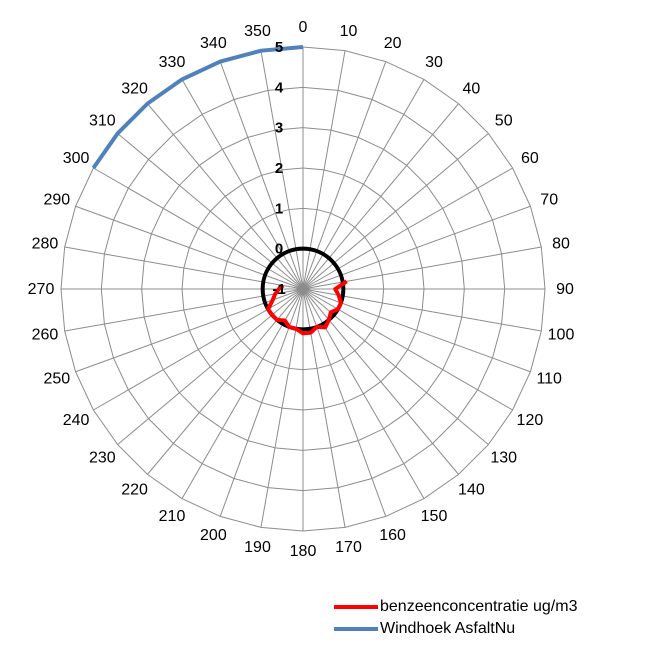 This screenshot has width=653, height=645. What do you see at coordinates (561, 335) in the screenshot?
I see `angle-label-100: 100` at bounding box center [561, 335].